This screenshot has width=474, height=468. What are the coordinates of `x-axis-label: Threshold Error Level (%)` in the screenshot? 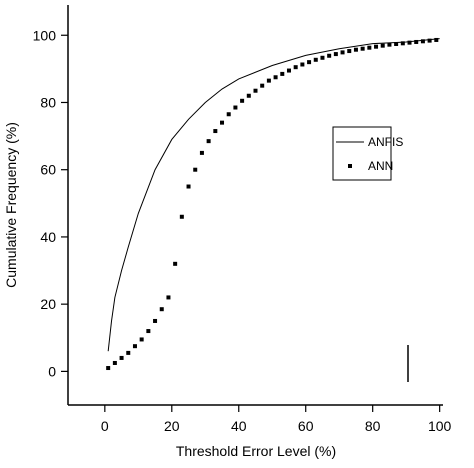 It's located at (256, 451).